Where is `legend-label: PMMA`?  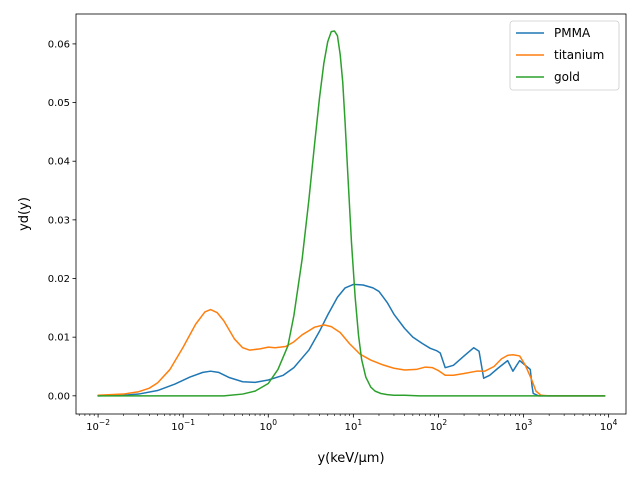 legend-label: PMMA is located at coordinates (572, 33).